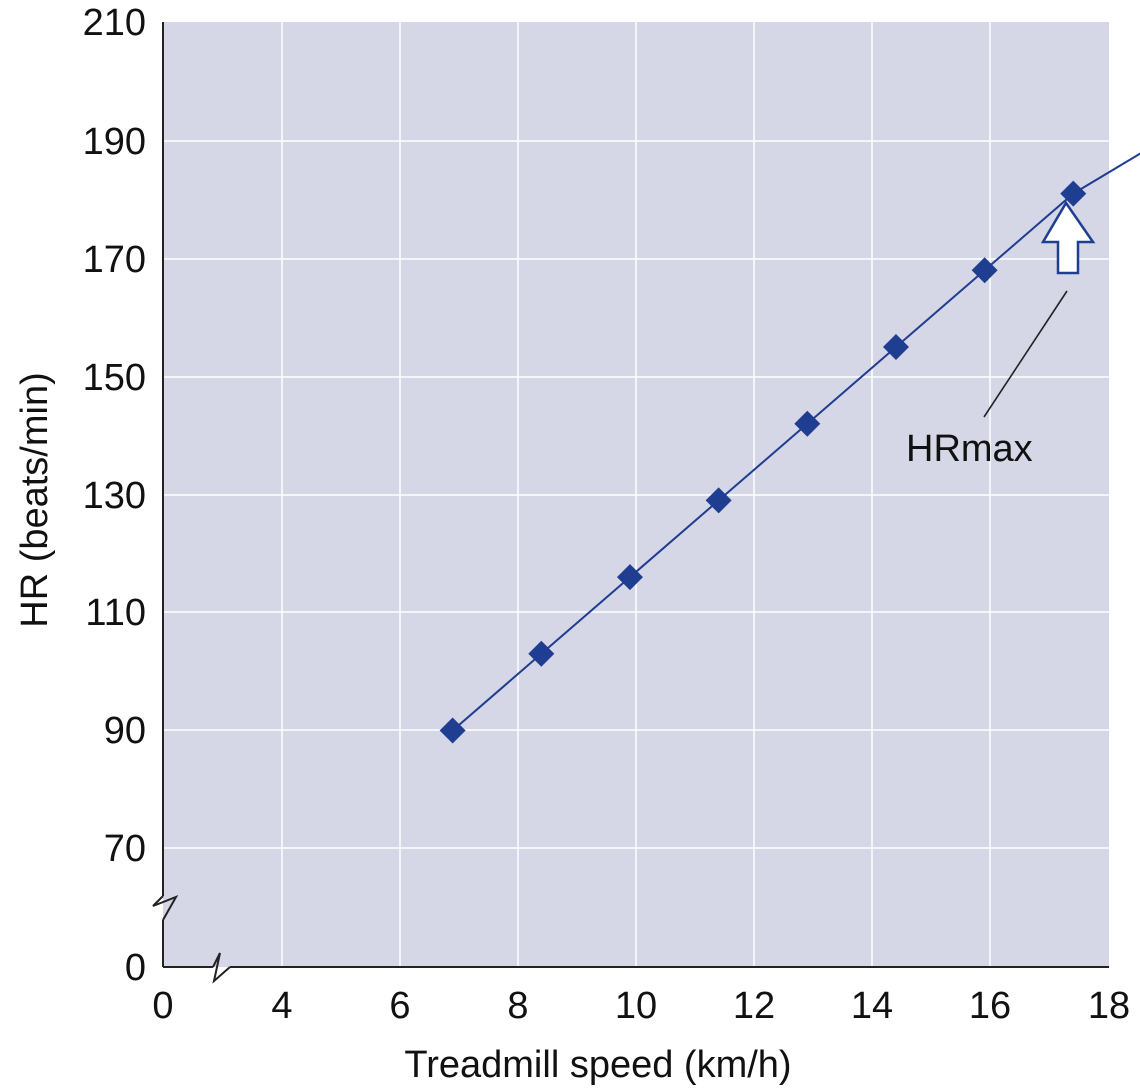  Describe the element at coordinates (114, 260) in the screenshot. I see `y-tick-label: 170` at that location.